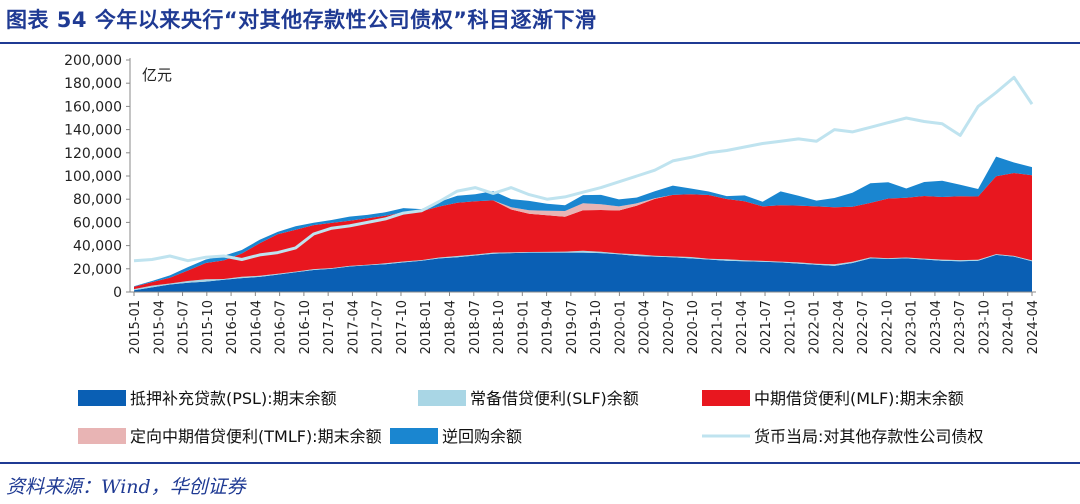  What do you see at coordinates (233, 398) in the screenshot?
I see `legend-label-psl: 抵押补充贷款(PSL):期末余额` at bounding box center [233, 398].